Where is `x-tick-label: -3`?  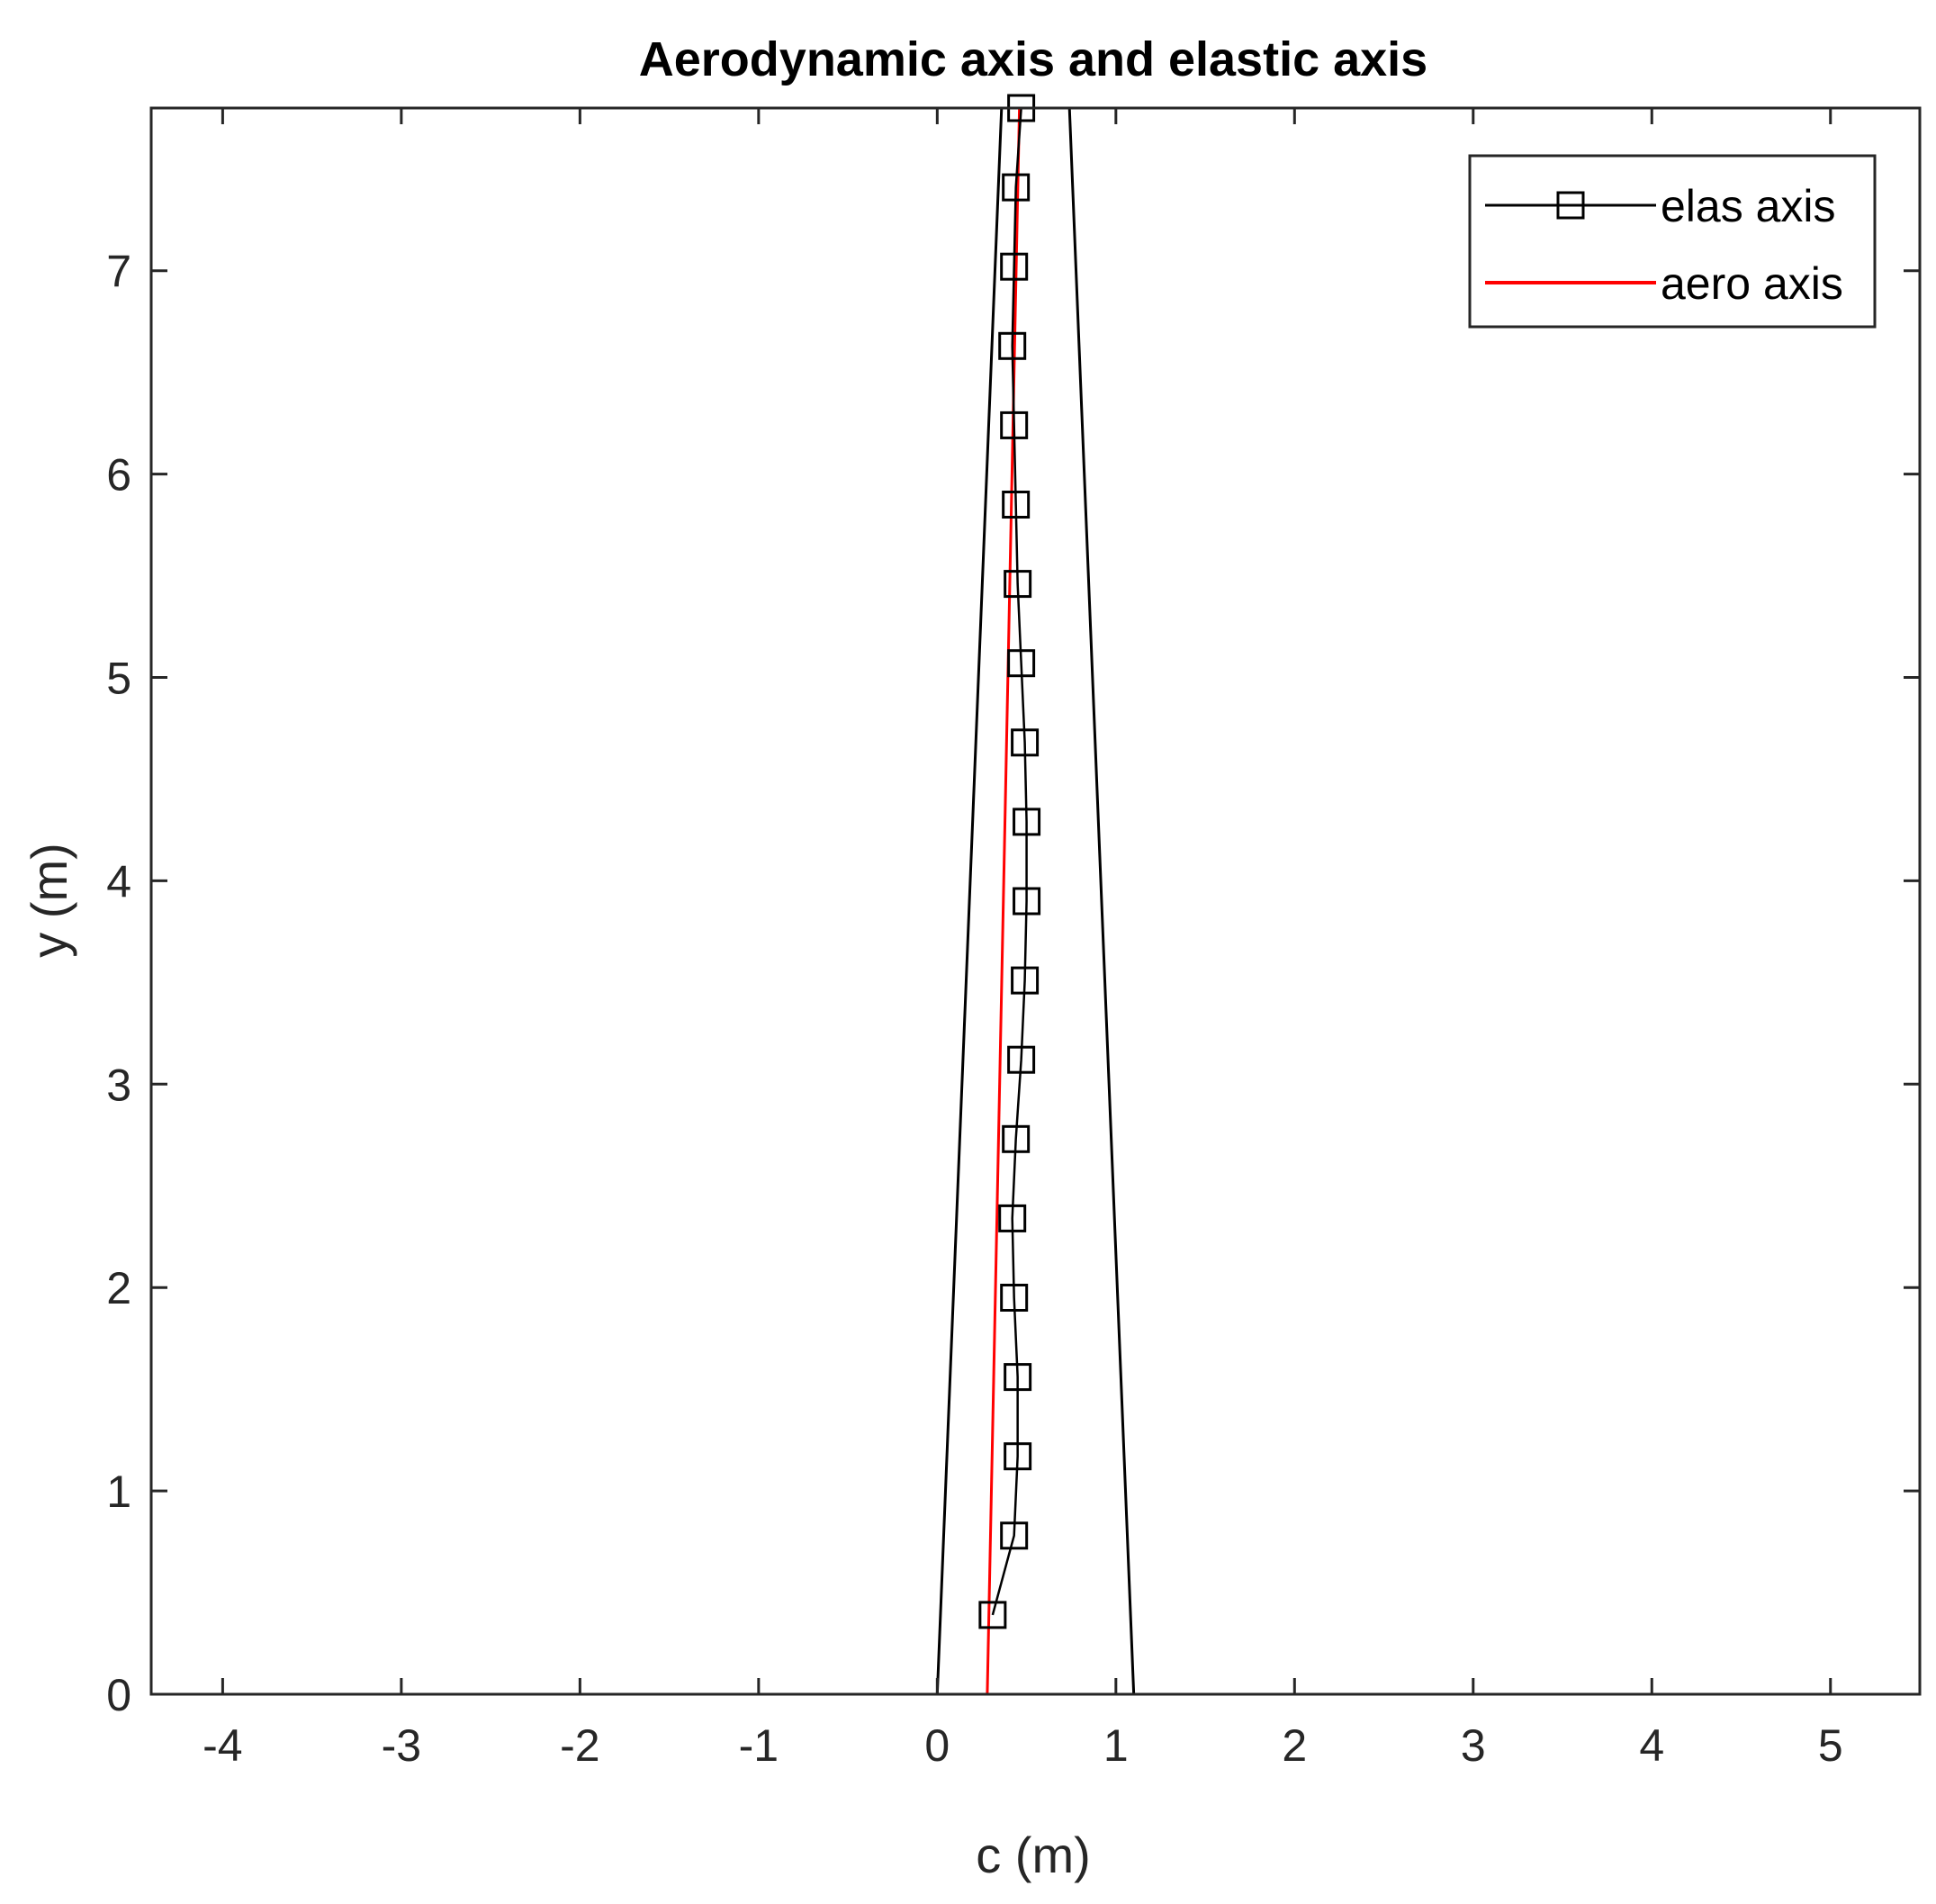 x-tick-label: -3 is located at coordinates (402, 1745).